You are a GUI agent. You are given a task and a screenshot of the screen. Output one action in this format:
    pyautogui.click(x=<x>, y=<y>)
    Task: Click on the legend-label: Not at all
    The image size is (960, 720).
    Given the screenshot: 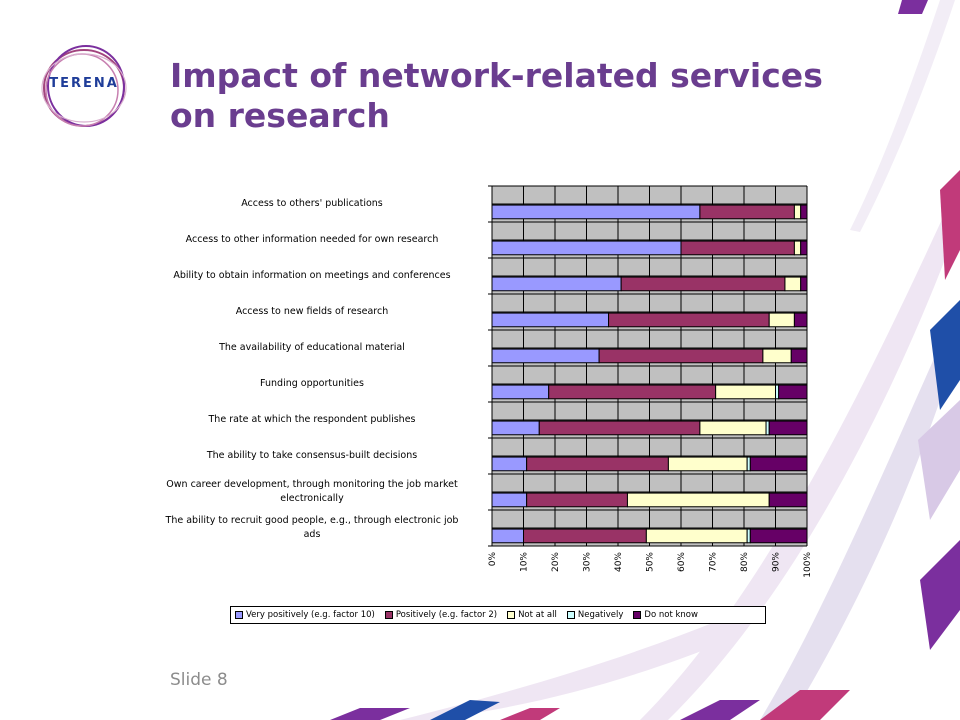 What is the action you would take?
    pyautogui.click(x=537, y=615)
    